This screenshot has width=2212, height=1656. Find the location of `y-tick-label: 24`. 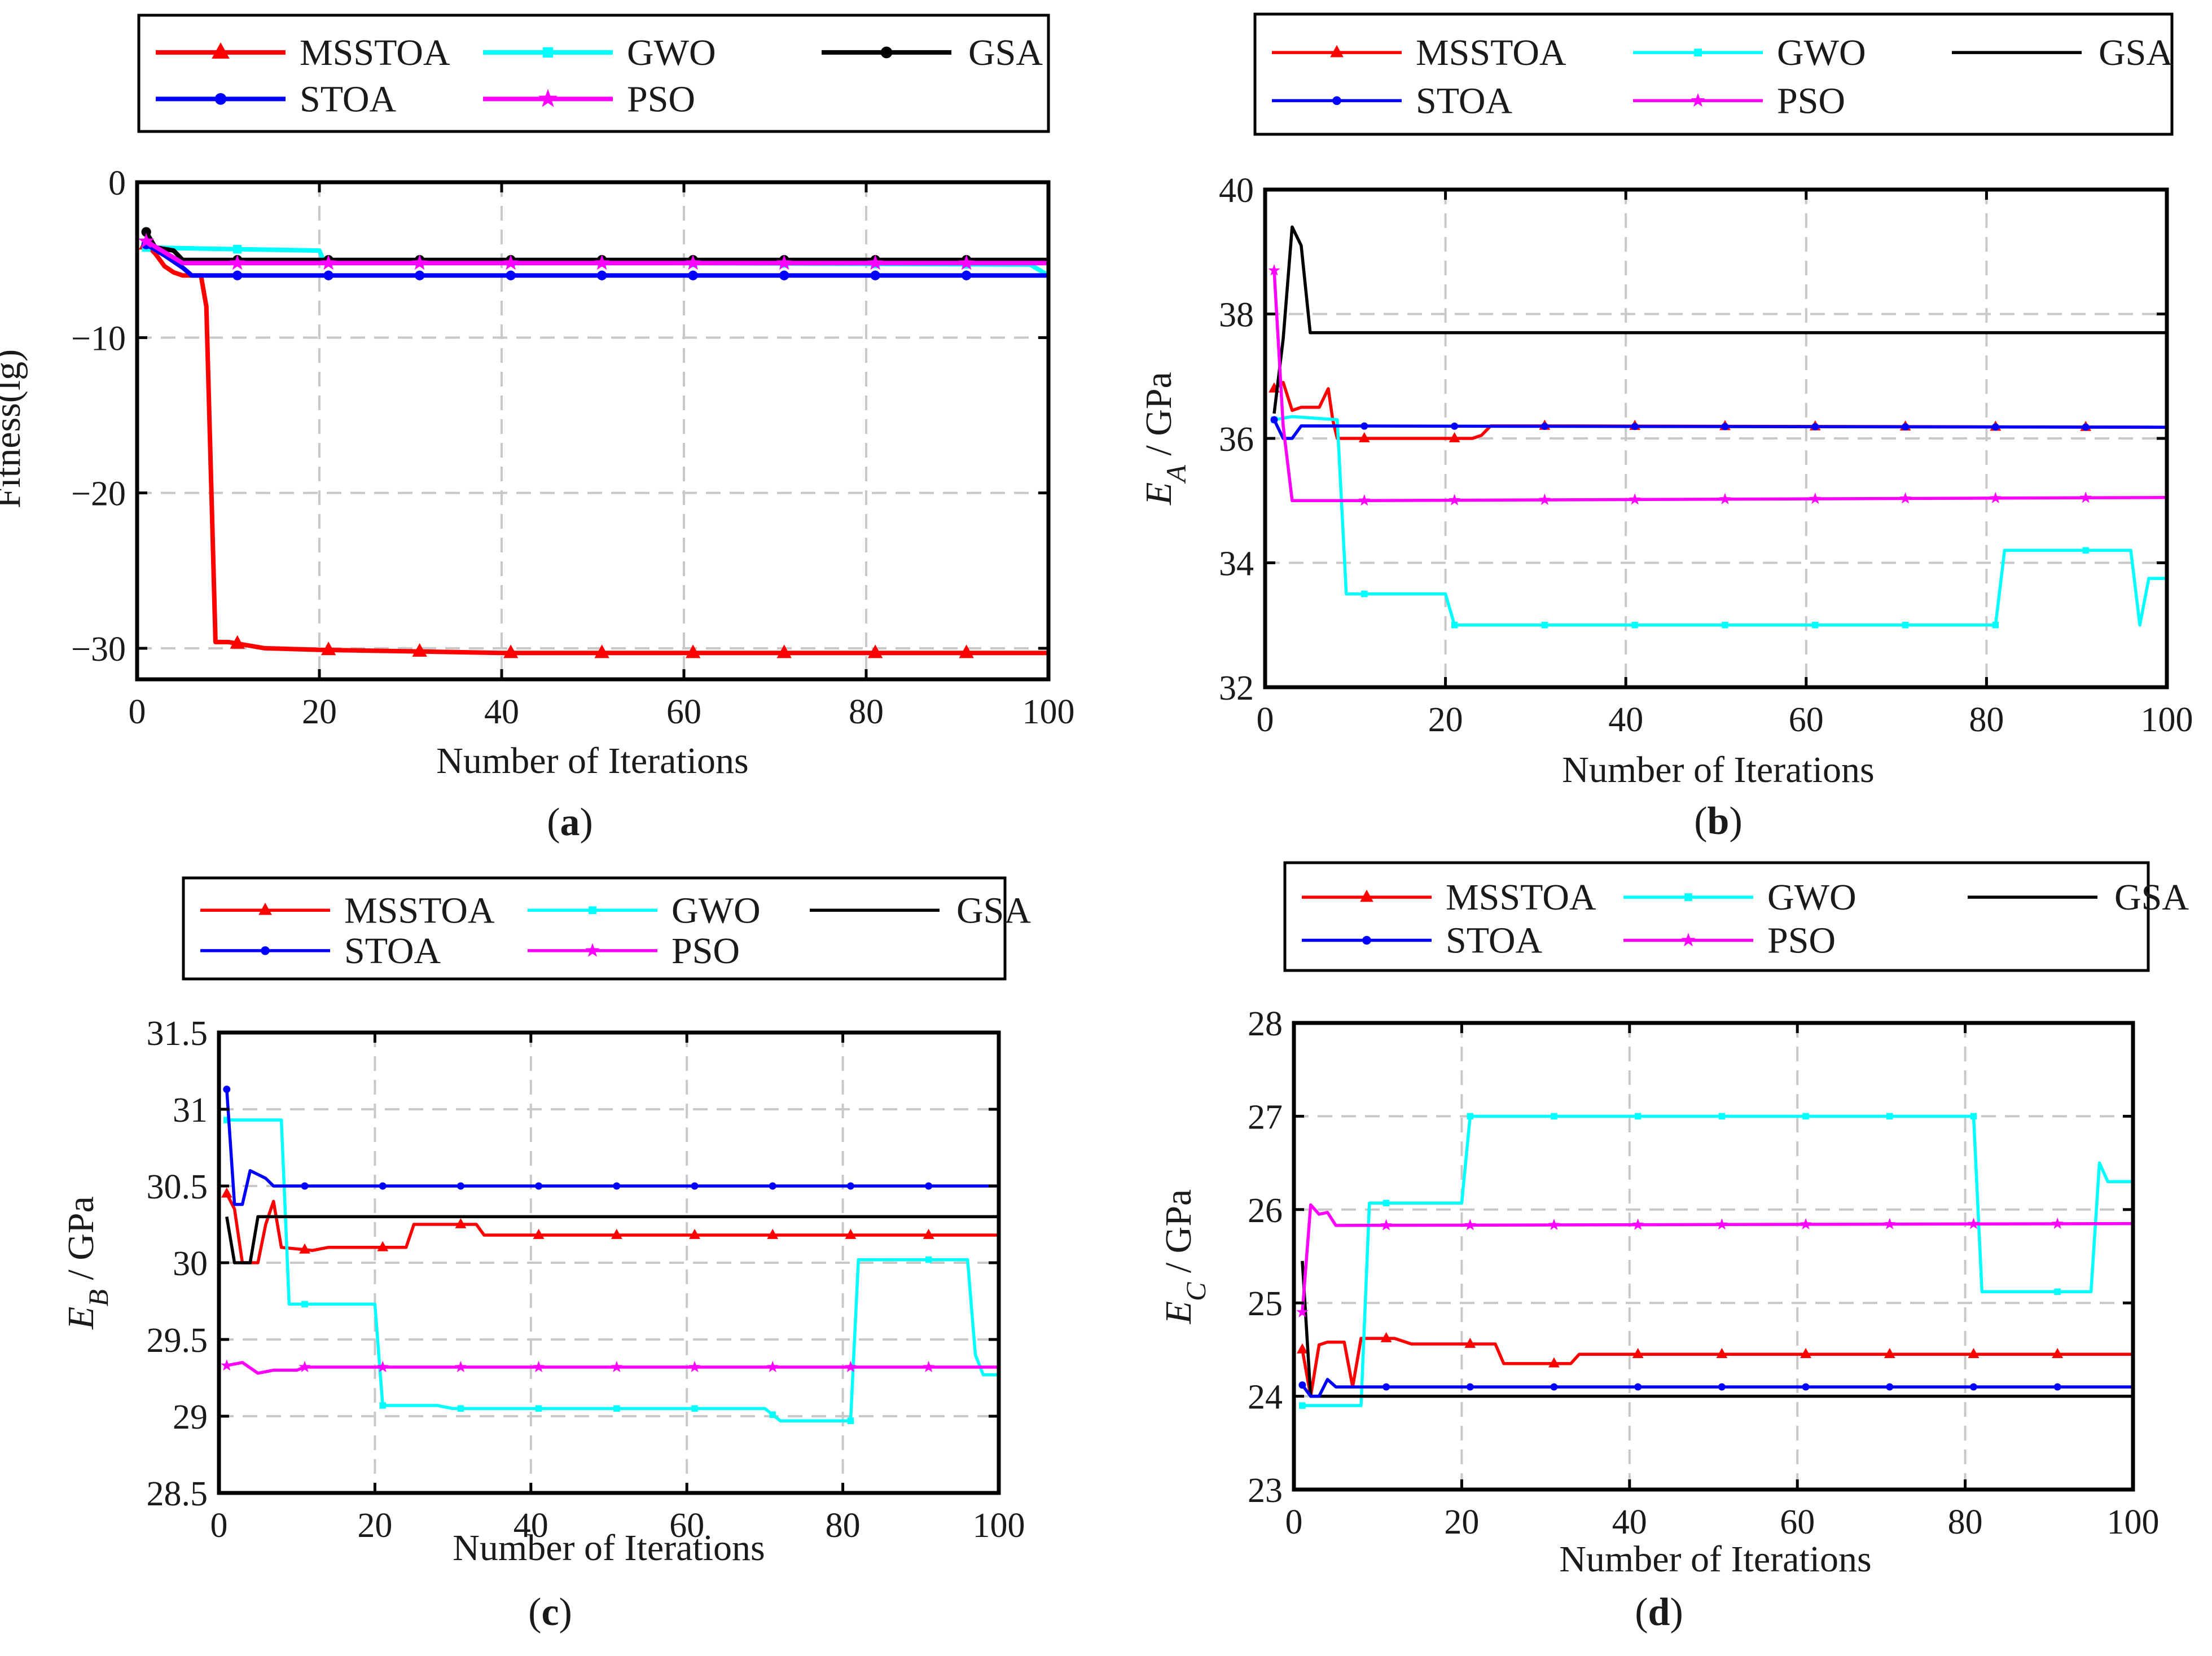

y-tick-label: 24 is located at coordinates (1265, 1397).